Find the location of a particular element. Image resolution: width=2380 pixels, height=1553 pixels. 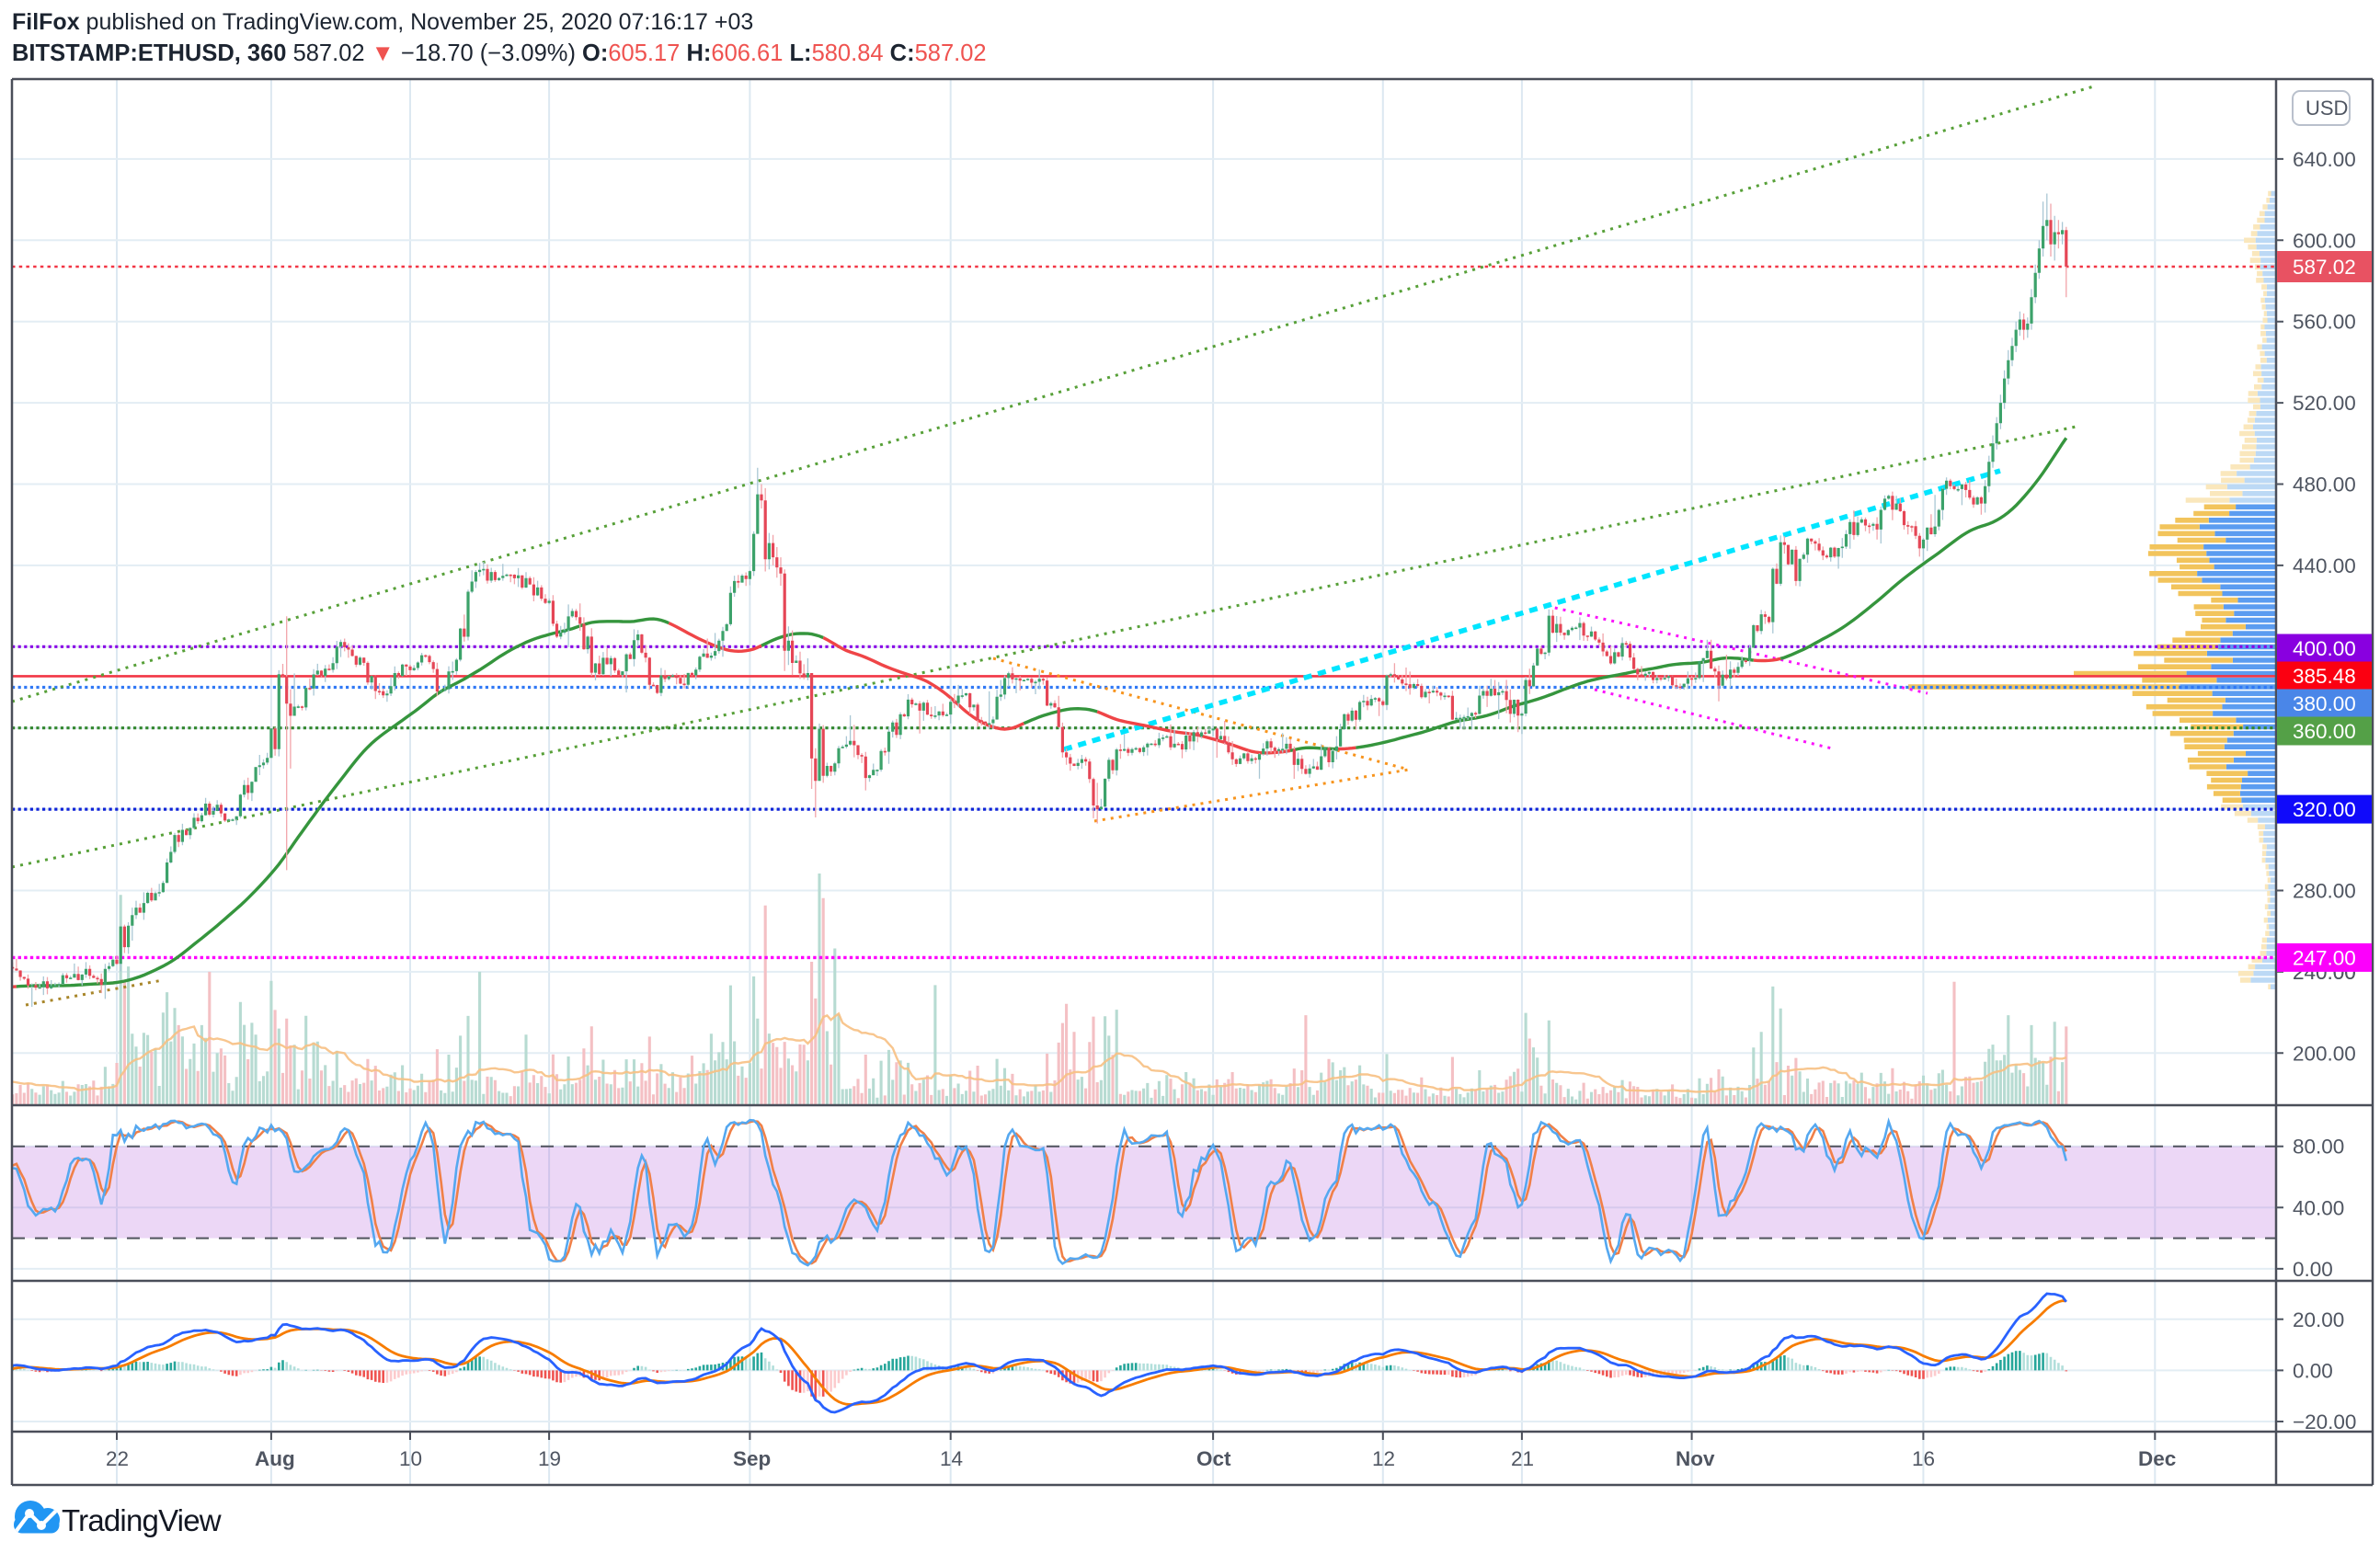

svg-text: 10 is located at coordinates (410, 1458).